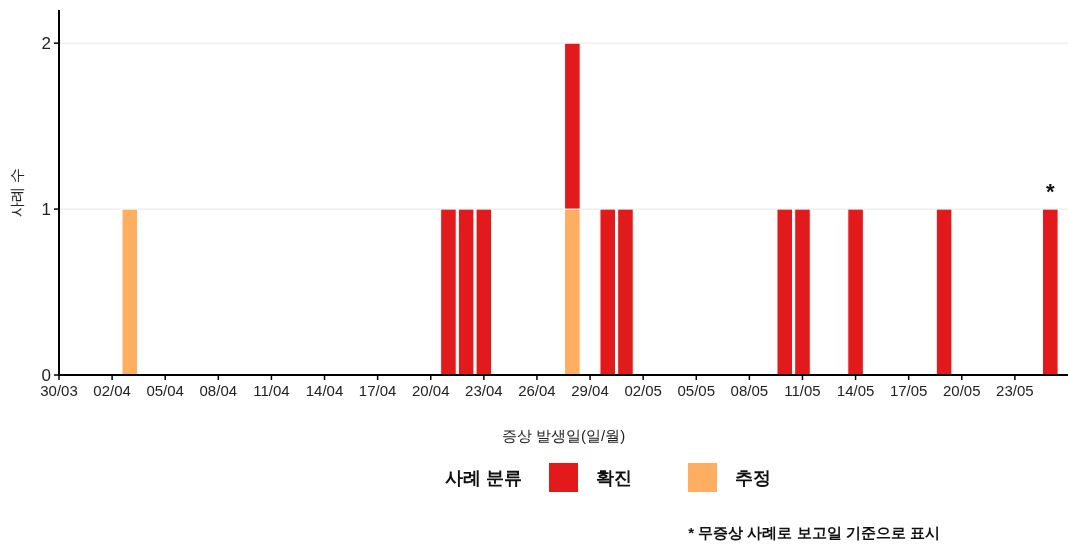  Describe the element at coordinates (165, 390) in the screenshot. I see `x-tick-label: 05/04` at that location.